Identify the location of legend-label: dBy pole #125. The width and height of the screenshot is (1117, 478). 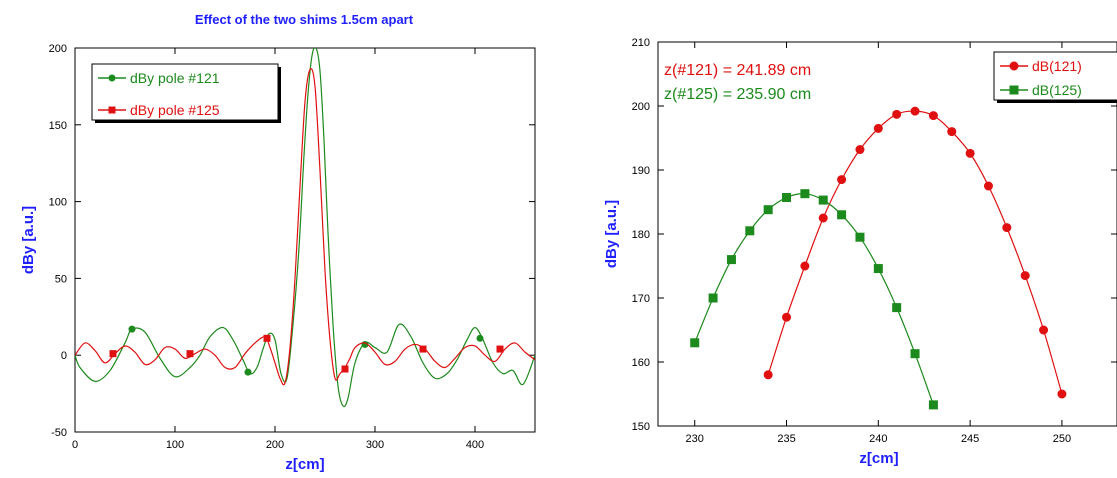
(175, 110).